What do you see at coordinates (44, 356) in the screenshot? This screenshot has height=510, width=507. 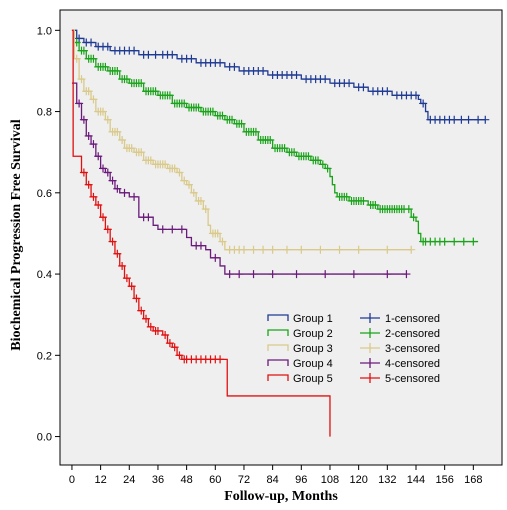 I see `y-tick-label: 0.2` at bounding box center [44, 356].